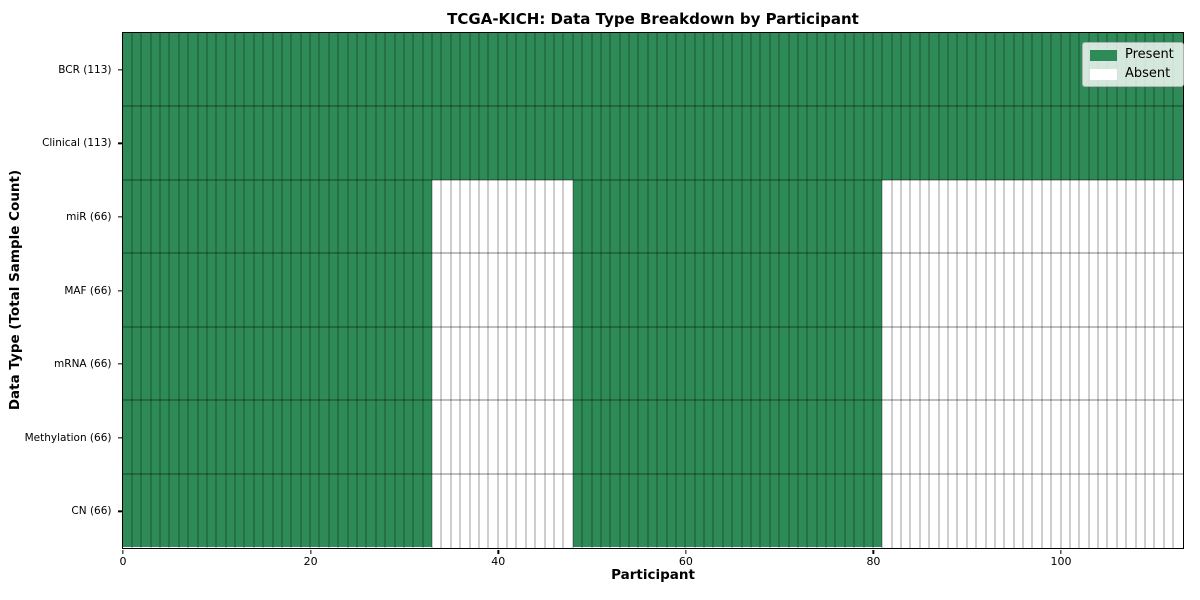 The image size is (1200, 600). What do you see at coordinates (88, 290) in the screenshot?
I see `y-tick-label: MAF (66)` at bounding box center [88, 290].